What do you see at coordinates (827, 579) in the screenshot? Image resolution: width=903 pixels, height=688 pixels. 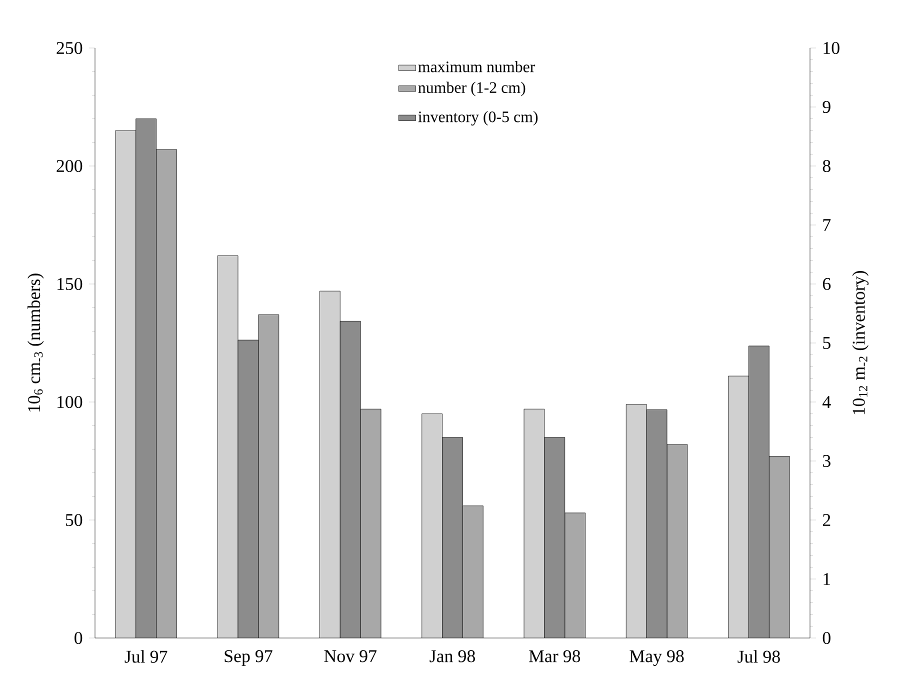 I see `y2-tick-label: 1` at bounding box center [827, 579].